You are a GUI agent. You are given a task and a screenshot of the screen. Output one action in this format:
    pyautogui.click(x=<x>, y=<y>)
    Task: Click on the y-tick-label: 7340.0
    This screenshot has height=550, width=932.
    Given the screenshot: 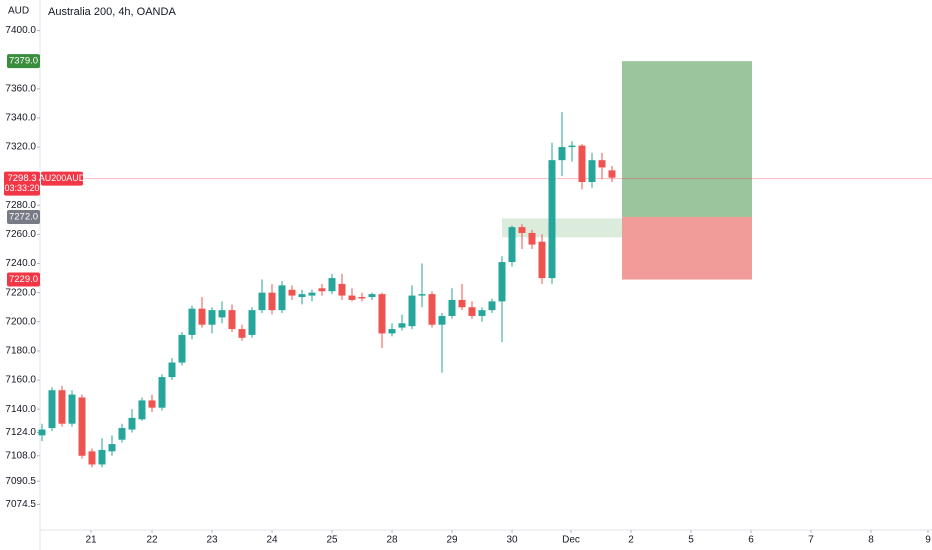 What is the action you would take?
    pyautogui.click(x=20, y=118)
    